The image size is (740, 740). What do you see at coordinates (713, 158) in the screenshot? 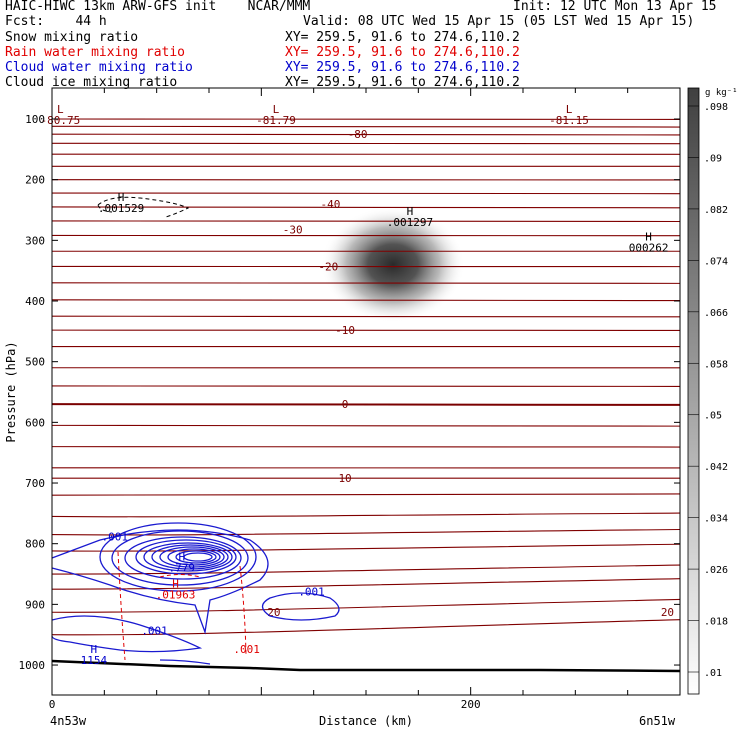
I see `colorbar-tick-label: .09` at bounding box center [713, 158].